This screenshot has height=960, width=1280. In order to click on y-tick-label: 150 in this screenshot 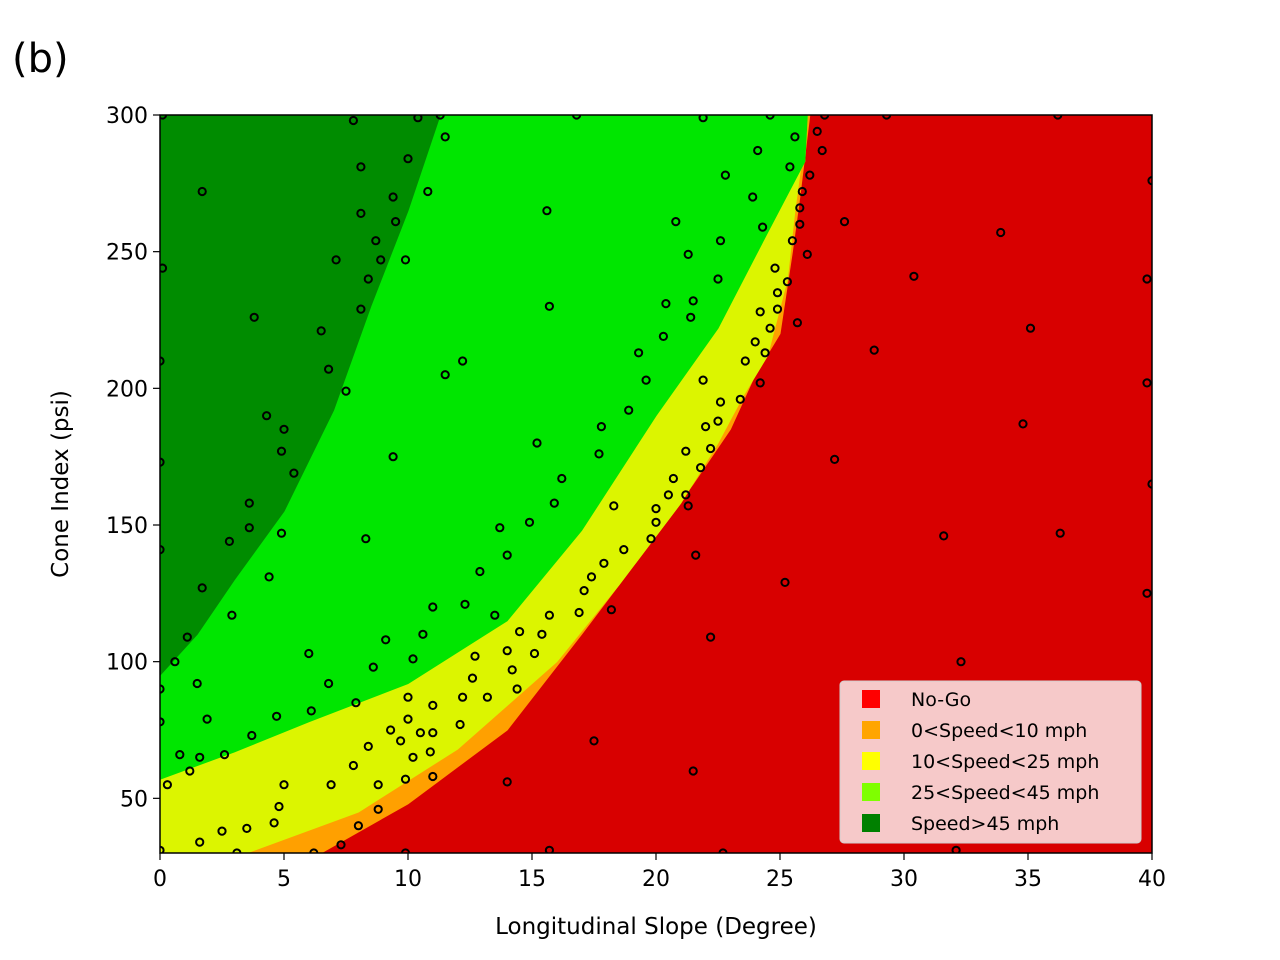, I will do `click(127, 526)`.